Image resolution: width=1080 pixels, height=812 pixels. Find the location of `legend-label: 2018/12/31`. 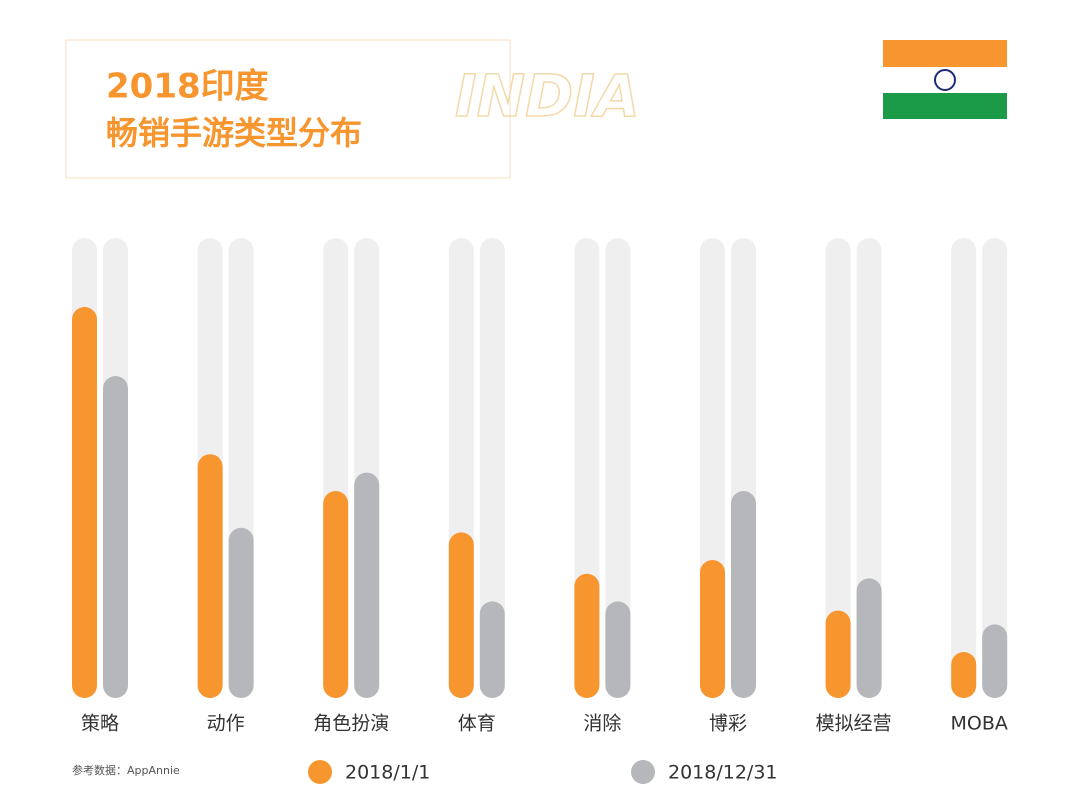

legend-label: 2018/12/31 is located at coordinates (723, 773).